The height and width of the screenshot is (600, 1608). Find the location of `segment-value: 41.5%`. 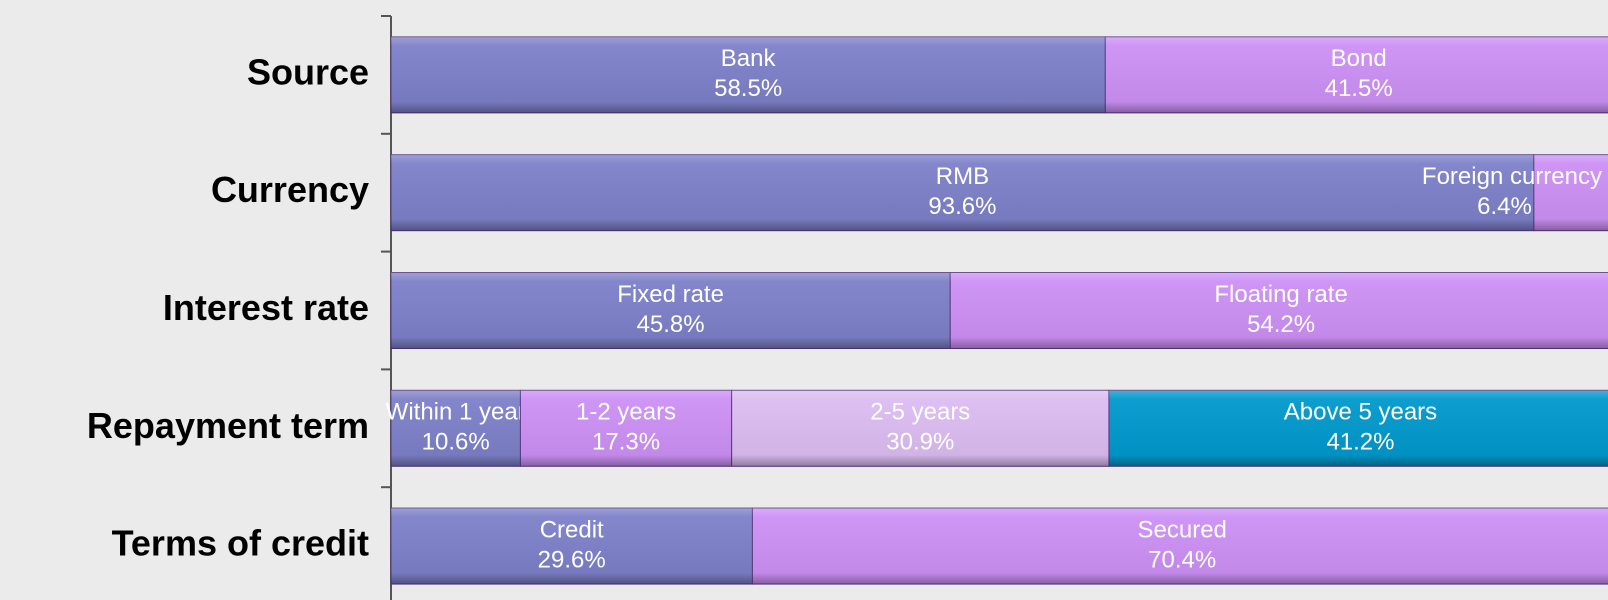

segment-value: 41.5% is located at coordinates (1359, 88).